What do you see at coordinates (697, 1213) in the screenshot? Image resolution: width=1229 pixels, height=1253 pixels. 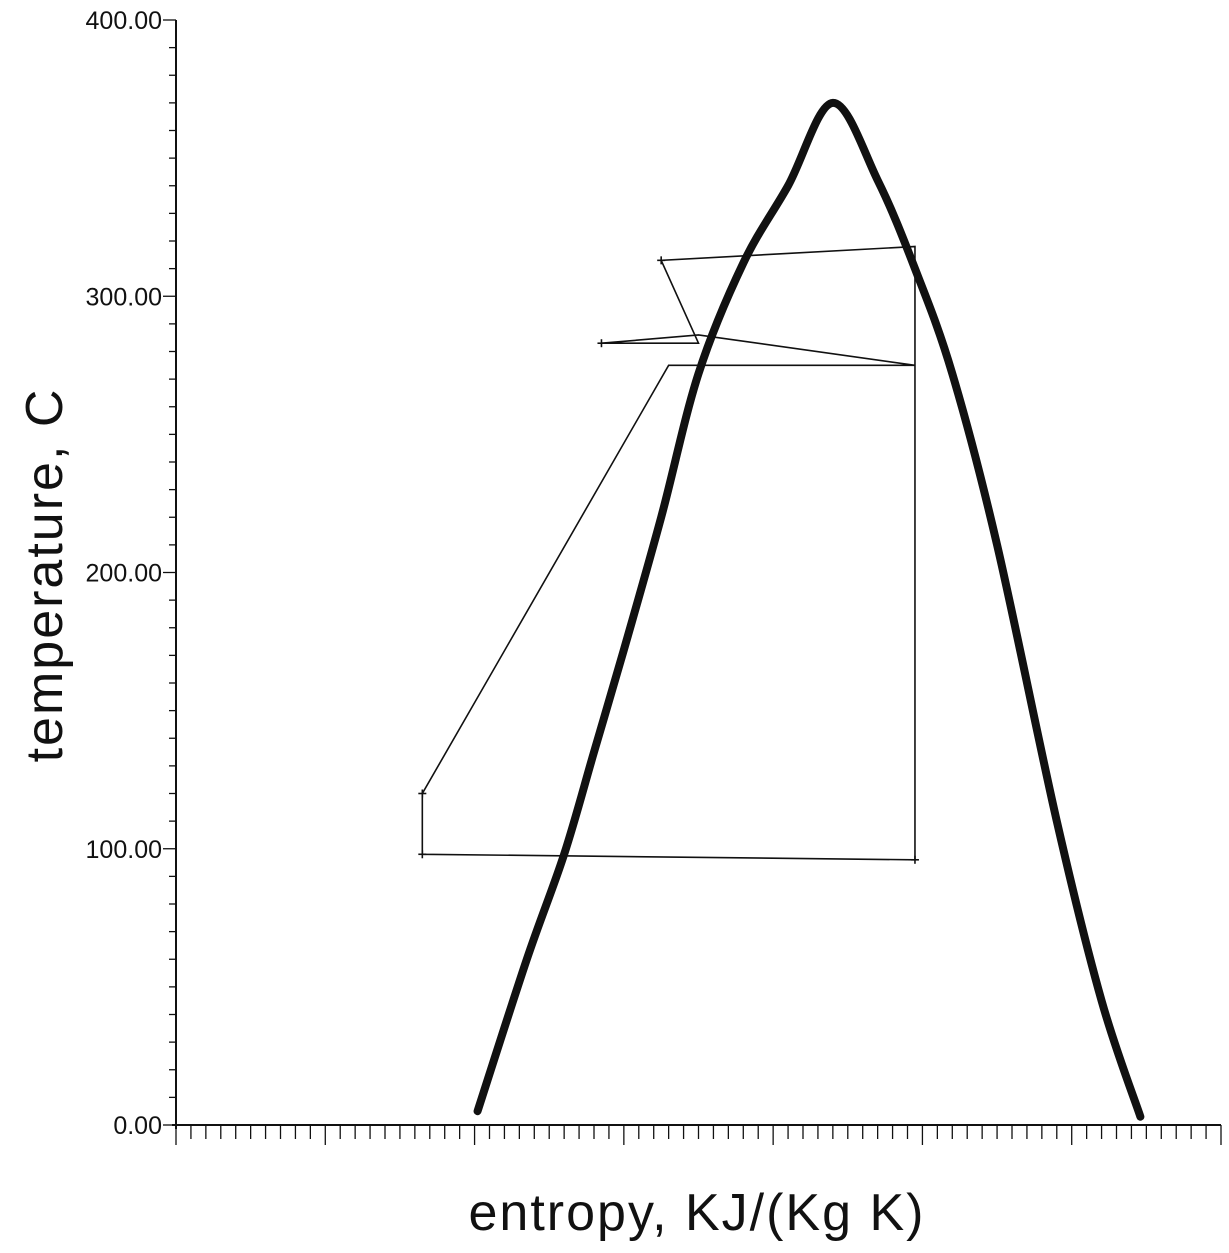 I see `x-axis-title: entropy, KJ/(Kg K)` at bounding box center [697, 1213].